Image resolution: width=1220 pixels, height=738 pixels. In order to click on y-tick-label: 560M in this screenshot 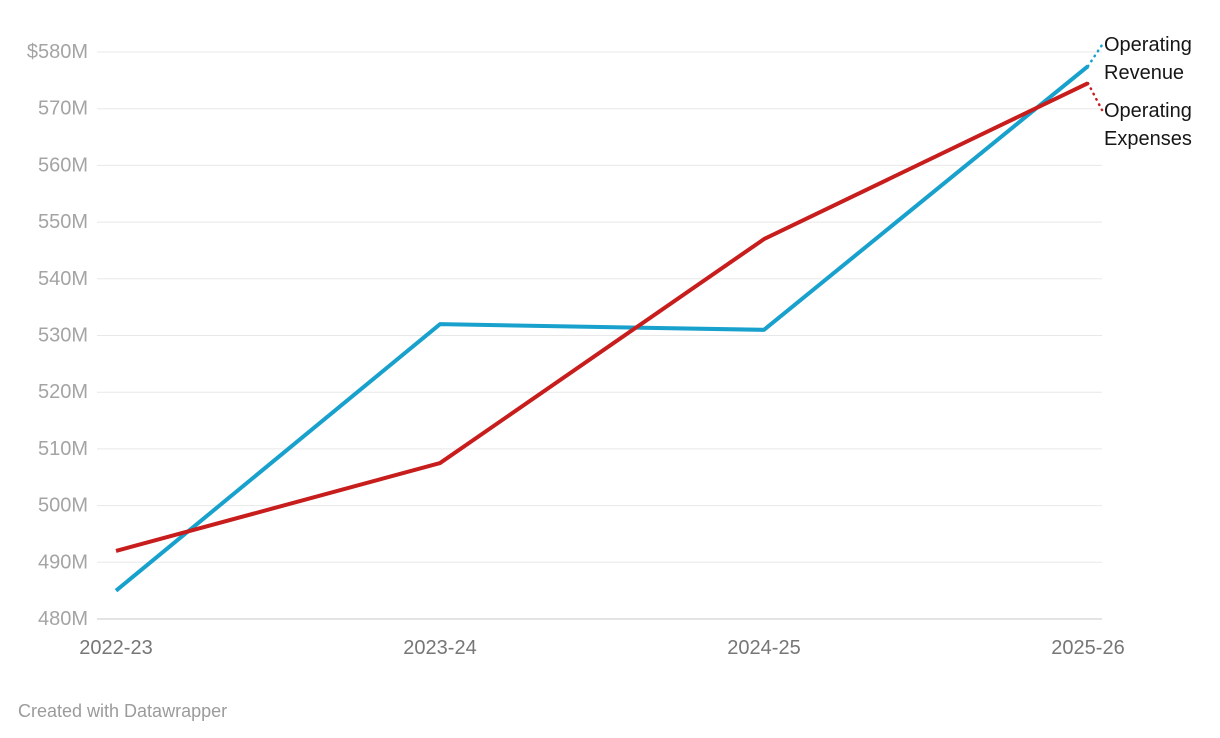, I will do `click(63, 165)`.